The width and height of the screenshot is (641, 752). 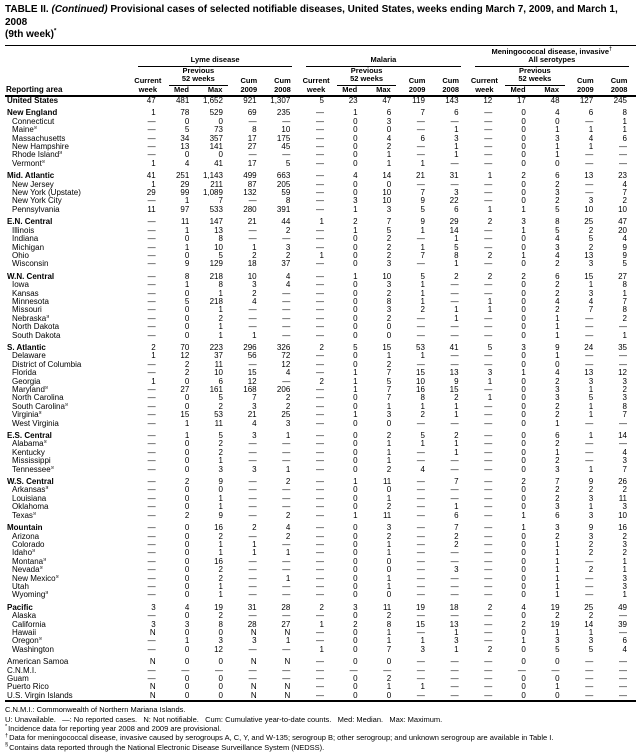 What do you see at coordinates (387, 100) in the screenshot?
I see `cell-value: 47` at bounding box center [387, 100].